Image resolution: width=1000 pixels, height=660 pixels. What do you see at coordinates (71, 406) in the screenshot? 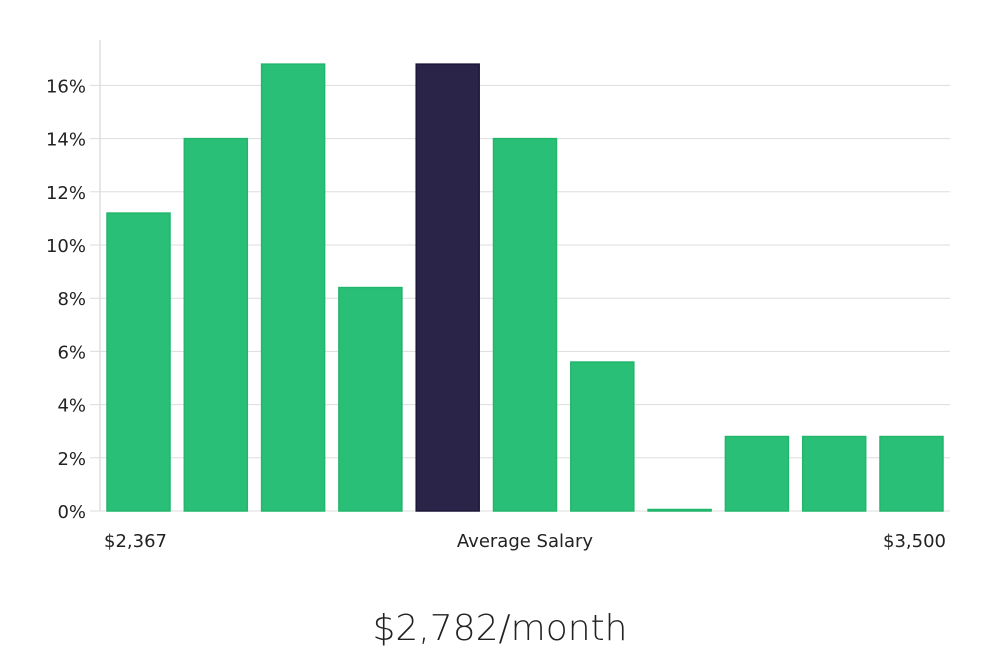
I see `y-tick-label: 4%` at bounding box center [71, 406].